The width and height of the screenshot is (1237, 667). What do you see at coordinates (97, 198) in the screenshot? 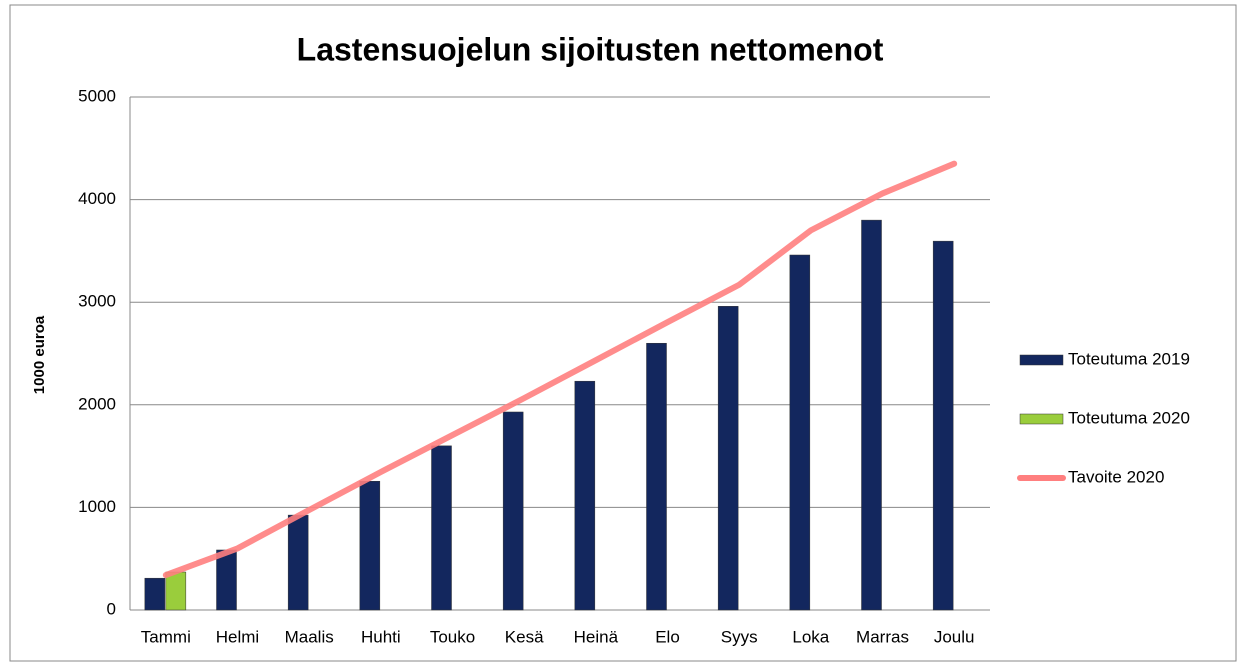
I see `y-tick-label: 4000` at bounding box center [97, 198].